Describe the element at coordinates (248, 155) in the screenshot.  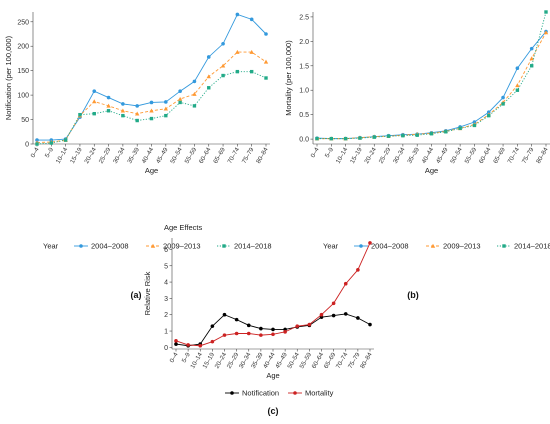
I see `x-tick-label: 75–79` at that location.